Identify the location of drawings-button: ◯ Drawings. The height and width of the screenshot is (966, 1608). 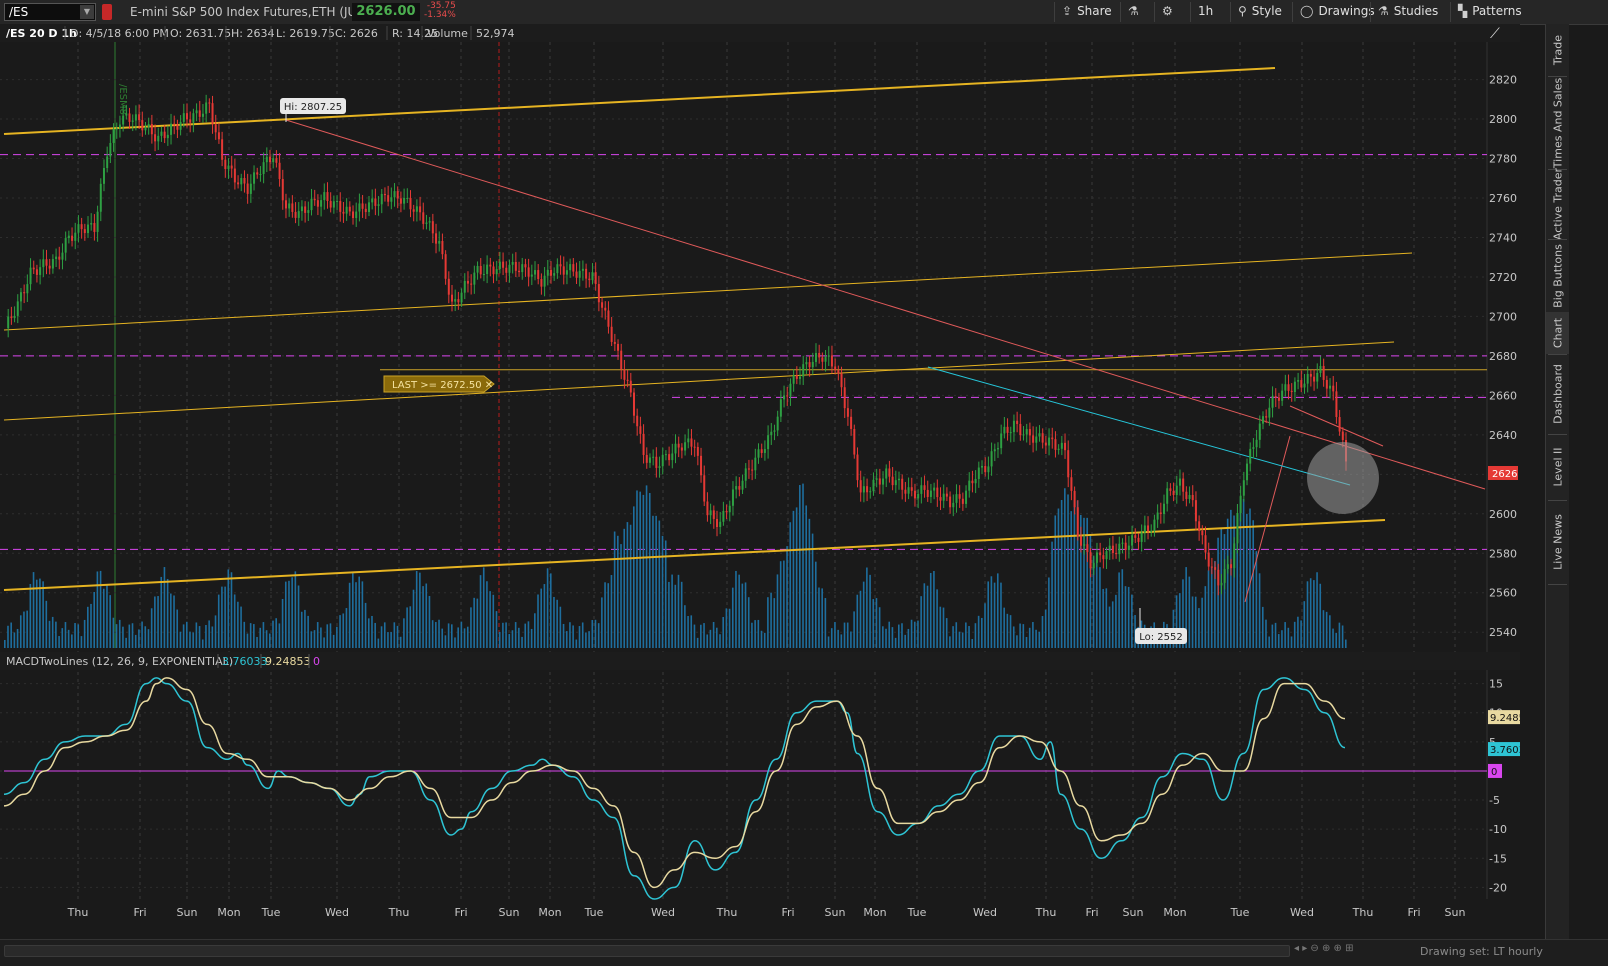
(1337, 11).